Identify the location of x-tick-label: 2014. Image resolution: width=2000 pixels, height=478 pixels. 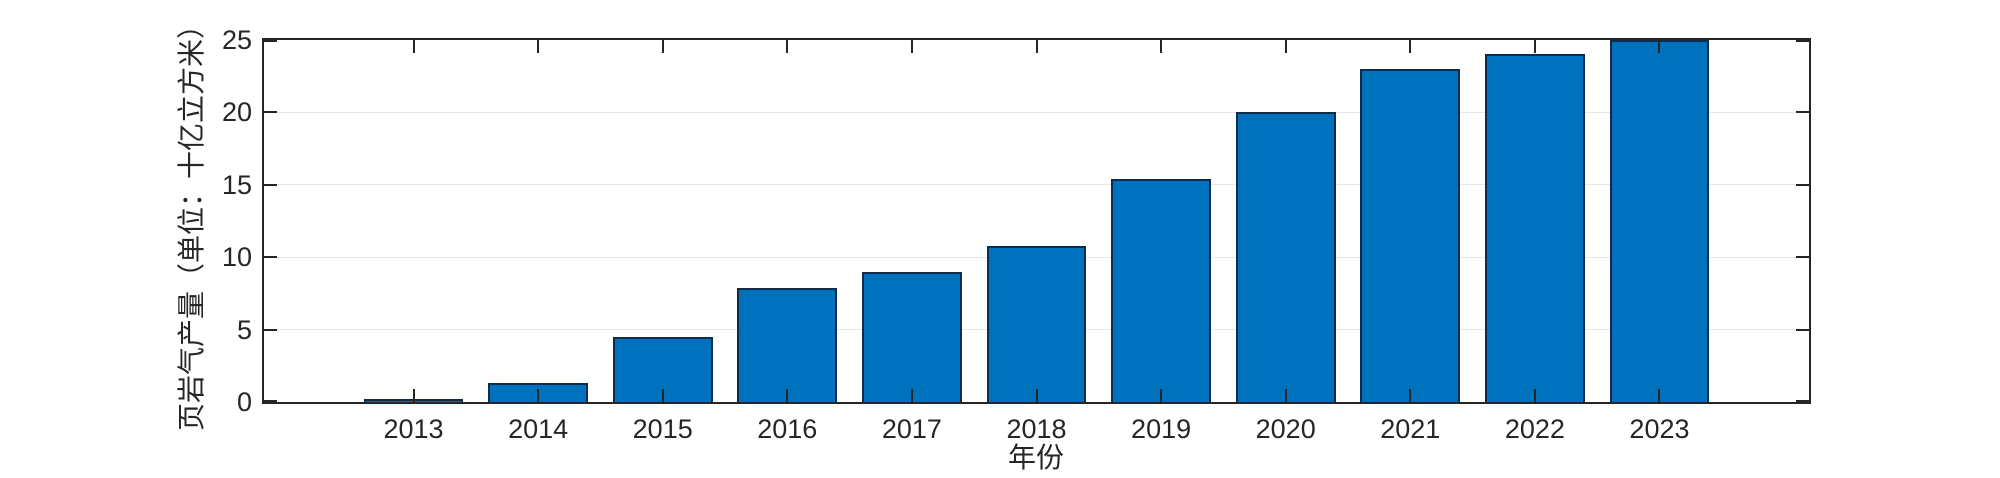
(538, 429).